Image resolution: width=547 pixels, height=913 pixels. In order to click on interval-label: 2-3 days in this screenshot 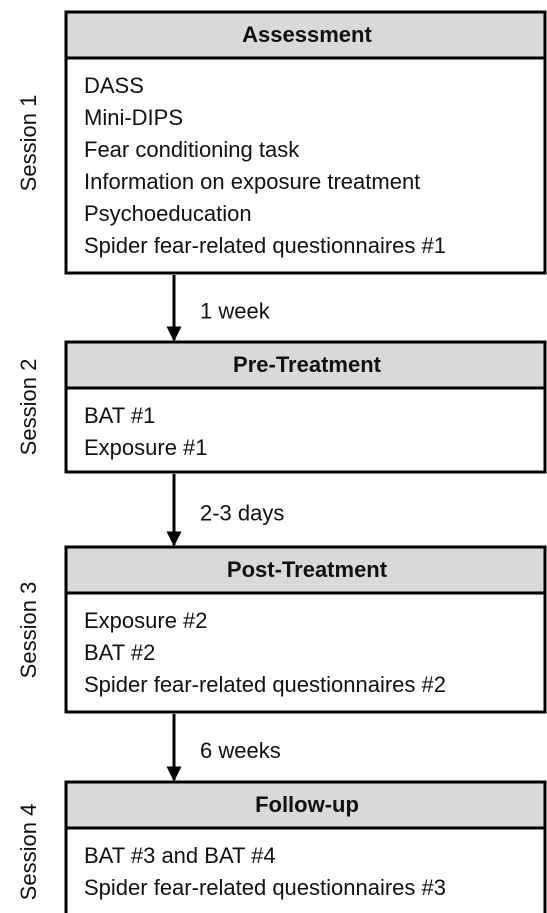, I will do `click(242, 512)`.